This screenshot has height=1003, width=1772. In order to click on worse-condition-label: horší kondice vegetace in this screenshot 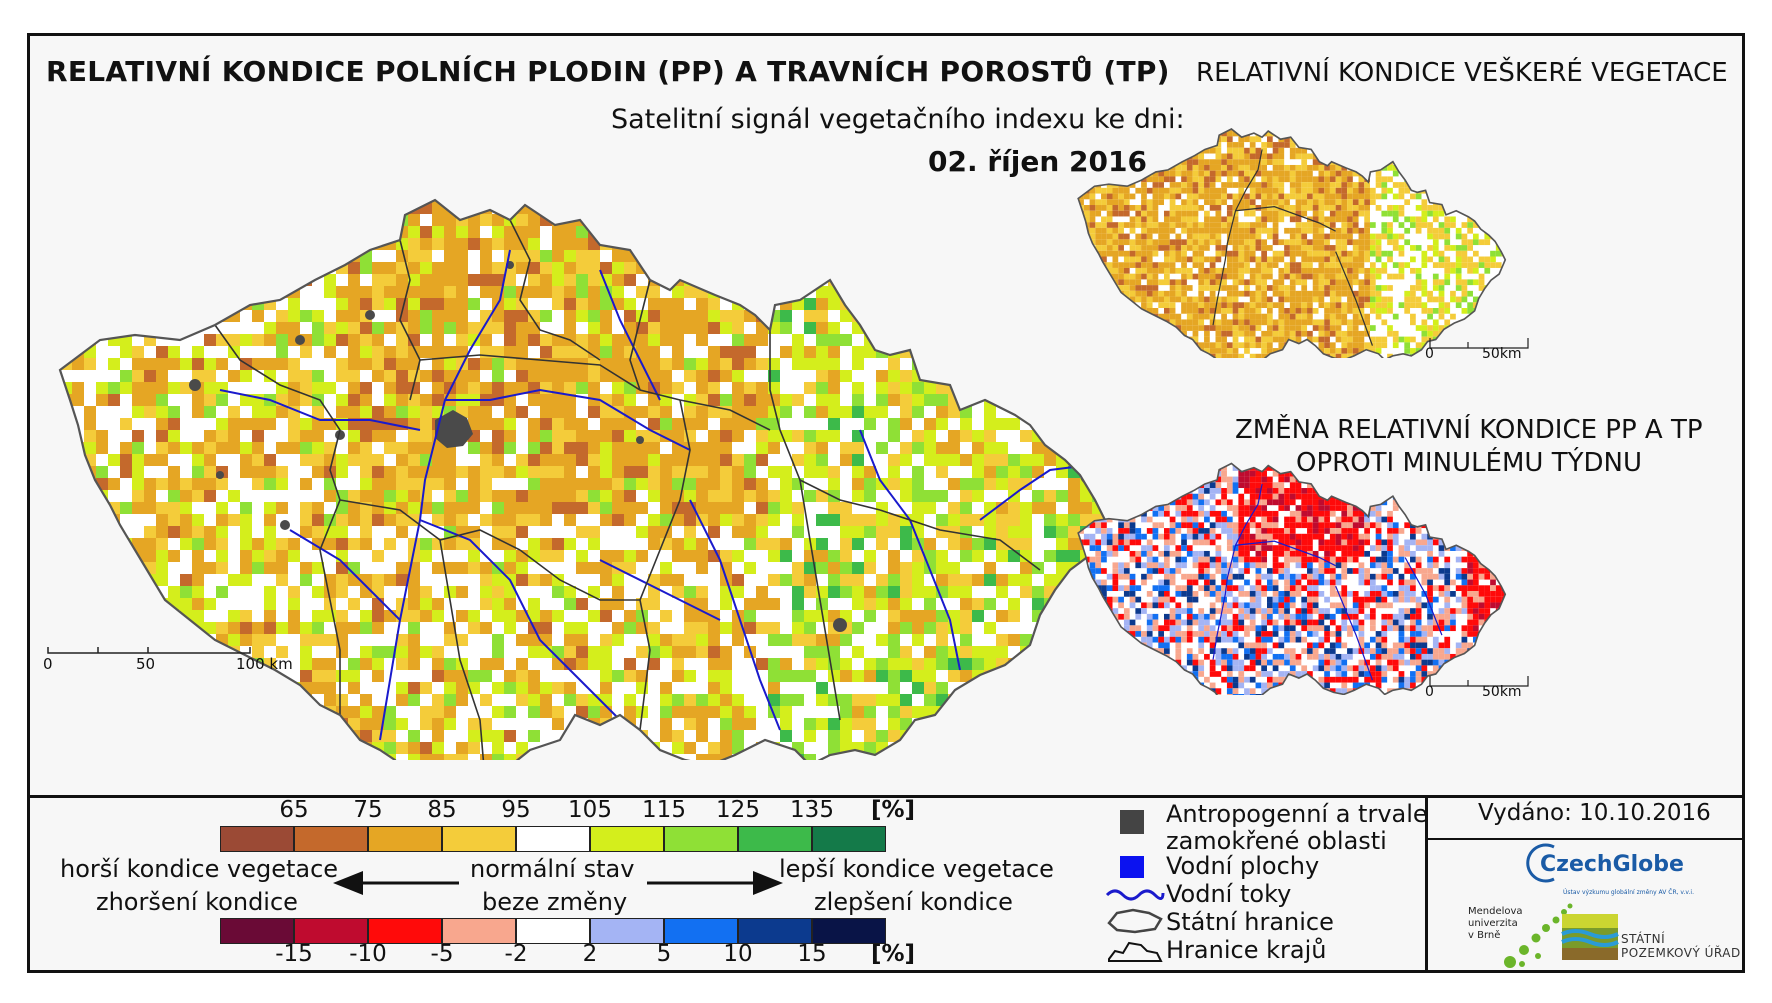, I will do `click(199, 869)`.